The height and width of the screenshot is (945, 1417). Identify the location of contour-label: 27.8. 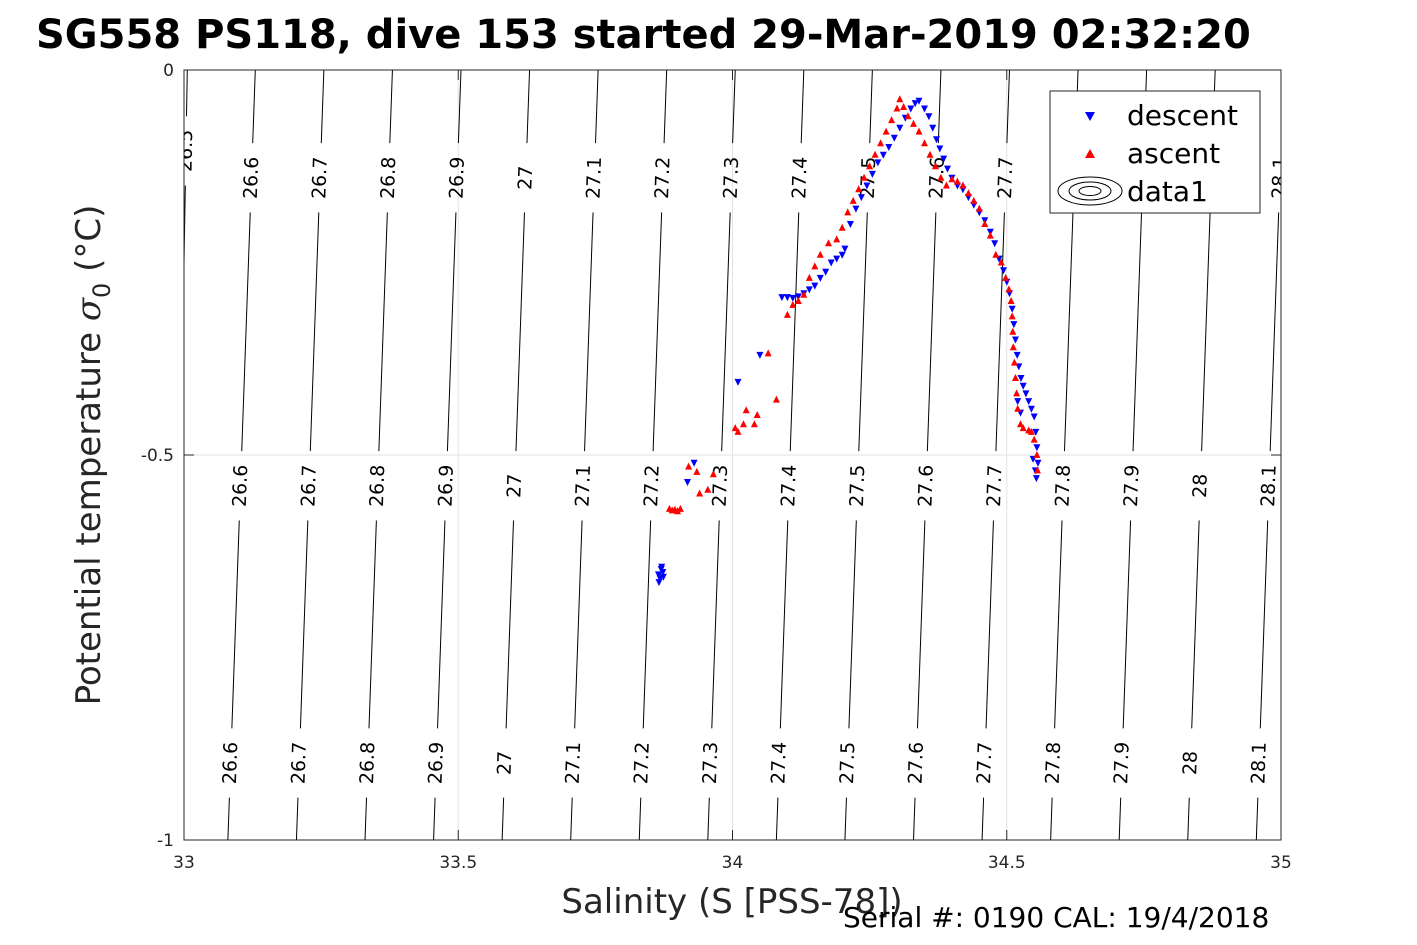
(1053, 762).